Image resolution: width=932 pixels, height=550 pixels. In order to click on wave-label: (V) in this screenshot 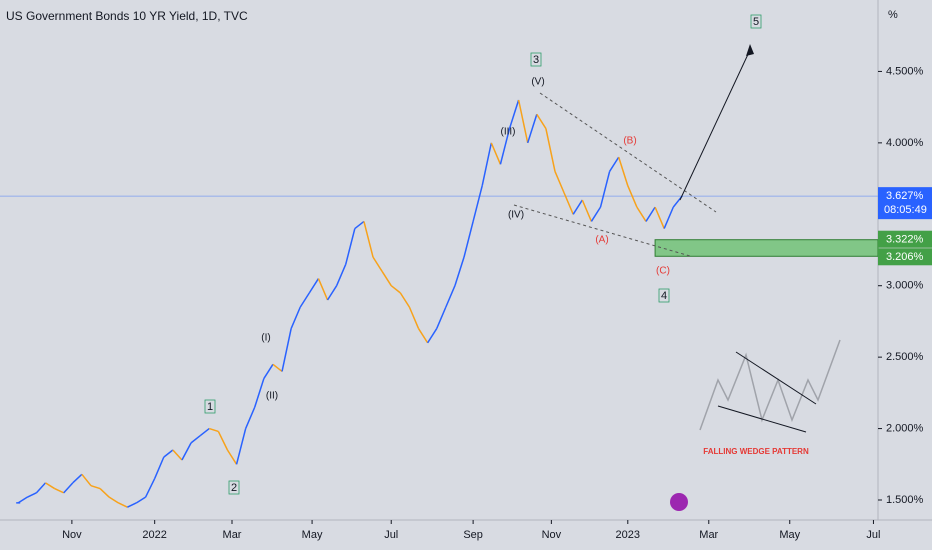, I will do `click(537, 82)`.